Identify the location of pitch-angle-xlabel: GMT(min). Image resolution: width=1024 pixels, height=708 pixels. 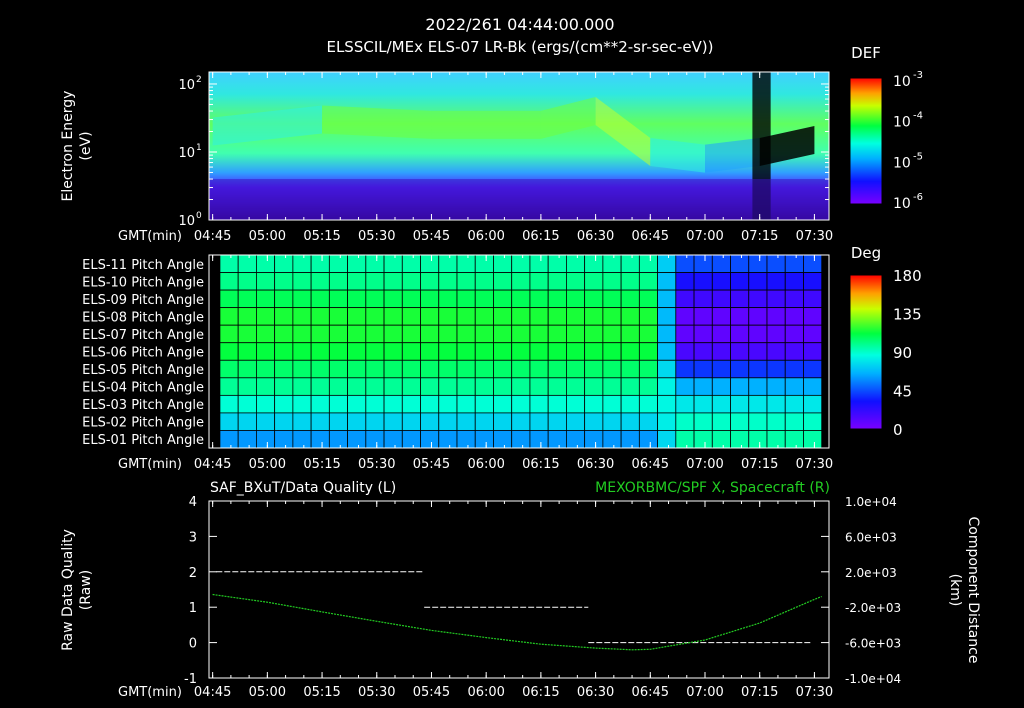
(150, 464).